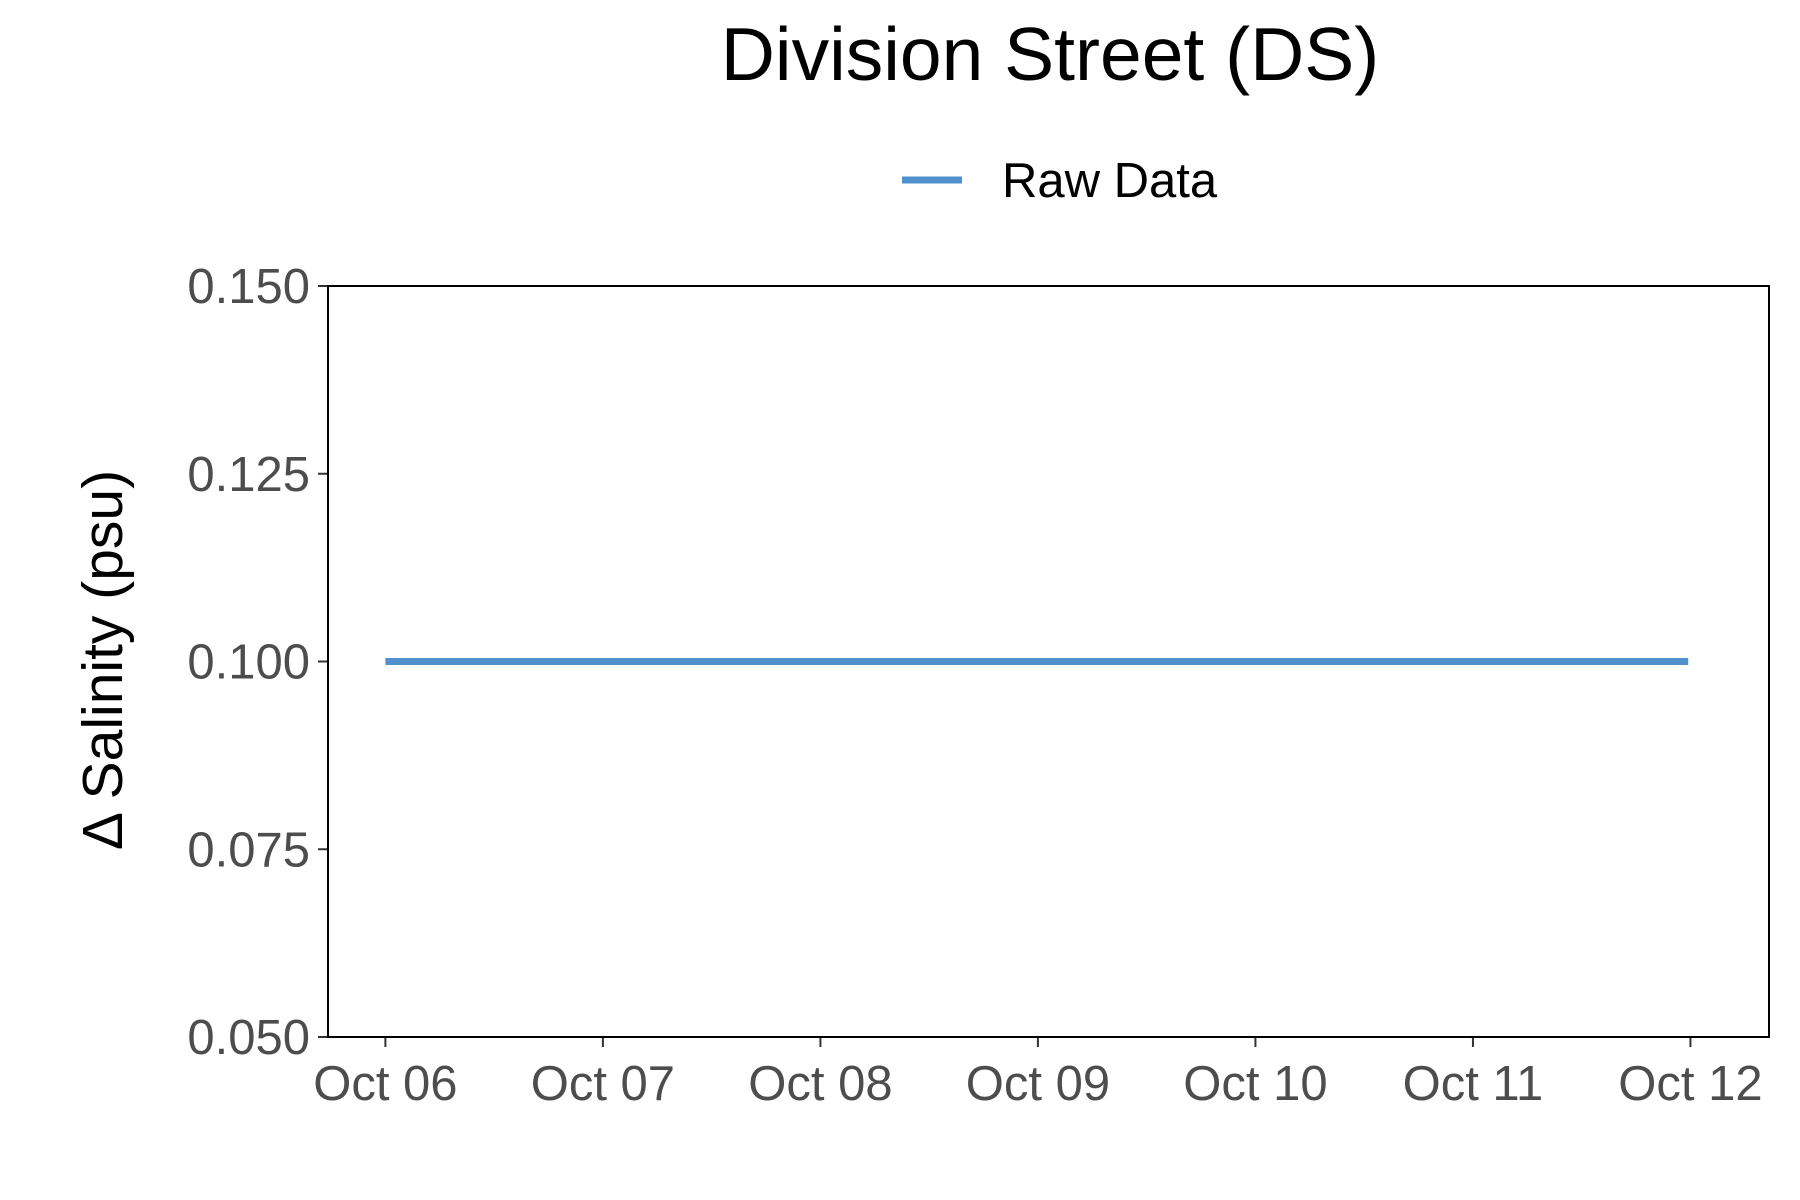  Describe the element at coordinates (1050, 54) in the screenshot. I see `chart-title: Division Street (DS)` at that location.